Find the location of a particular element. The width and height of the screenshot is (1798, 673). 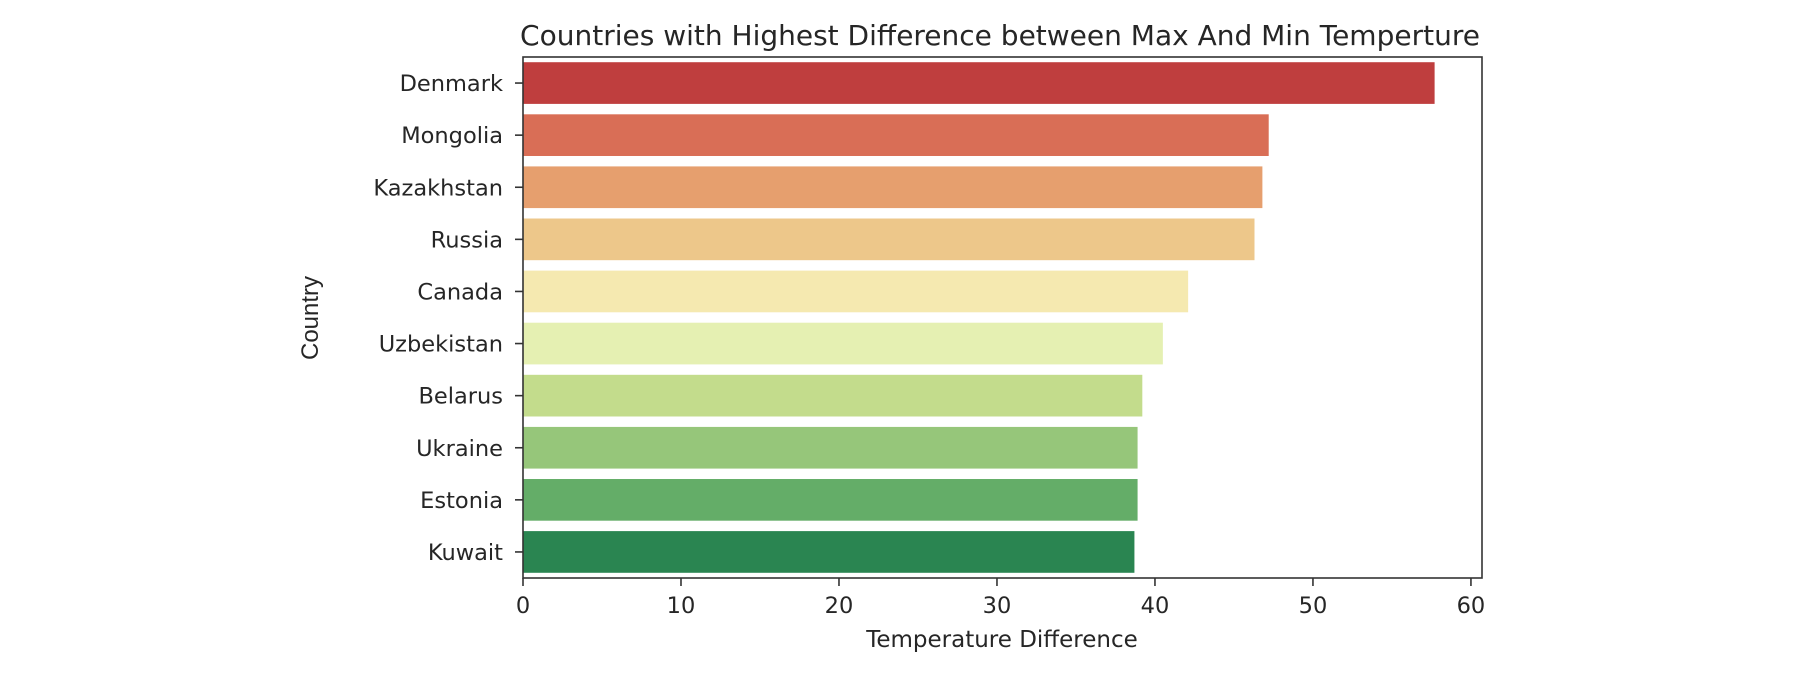

bar-ukraine is located at coordinates (830, 447).